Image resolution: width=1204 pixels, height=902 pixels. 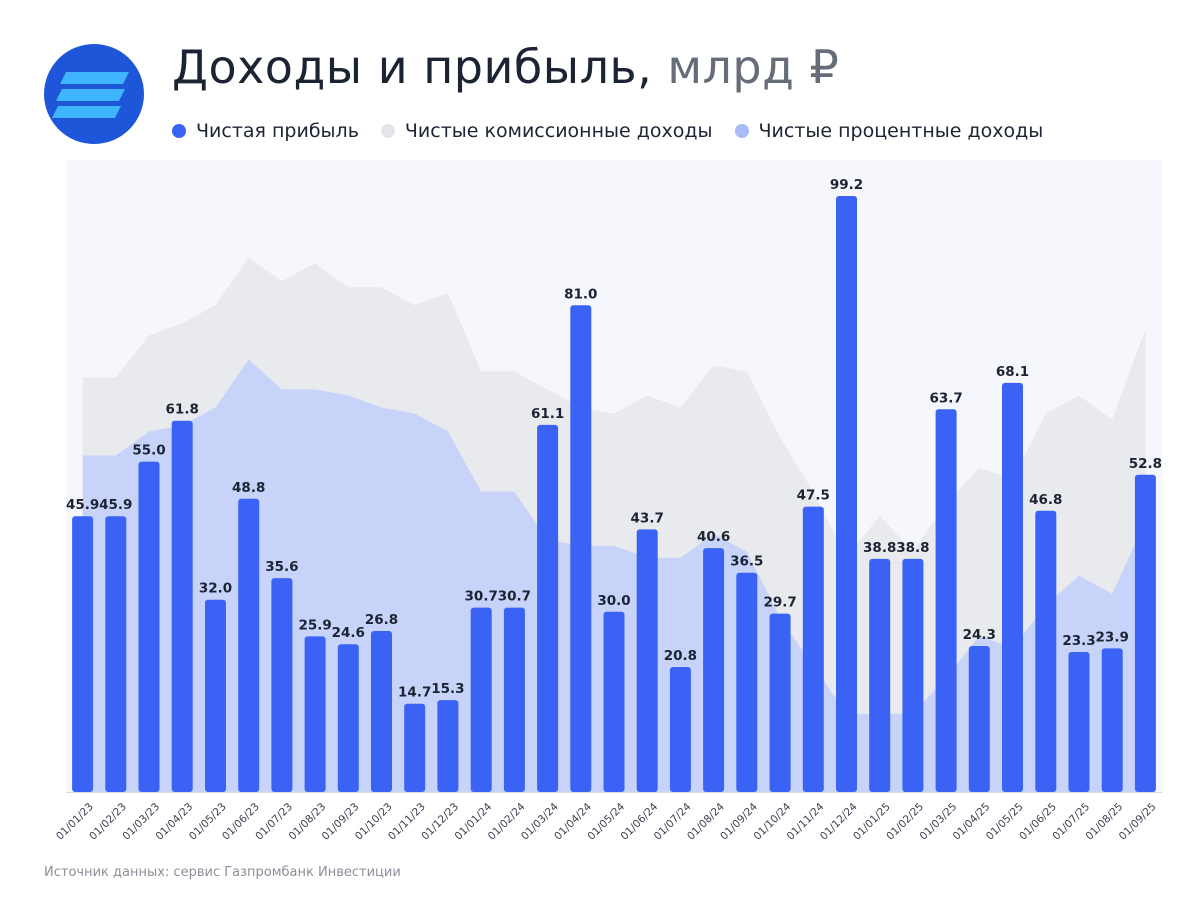 I want to click on bar-value-label: 30.0, so click(x=613, y=601).